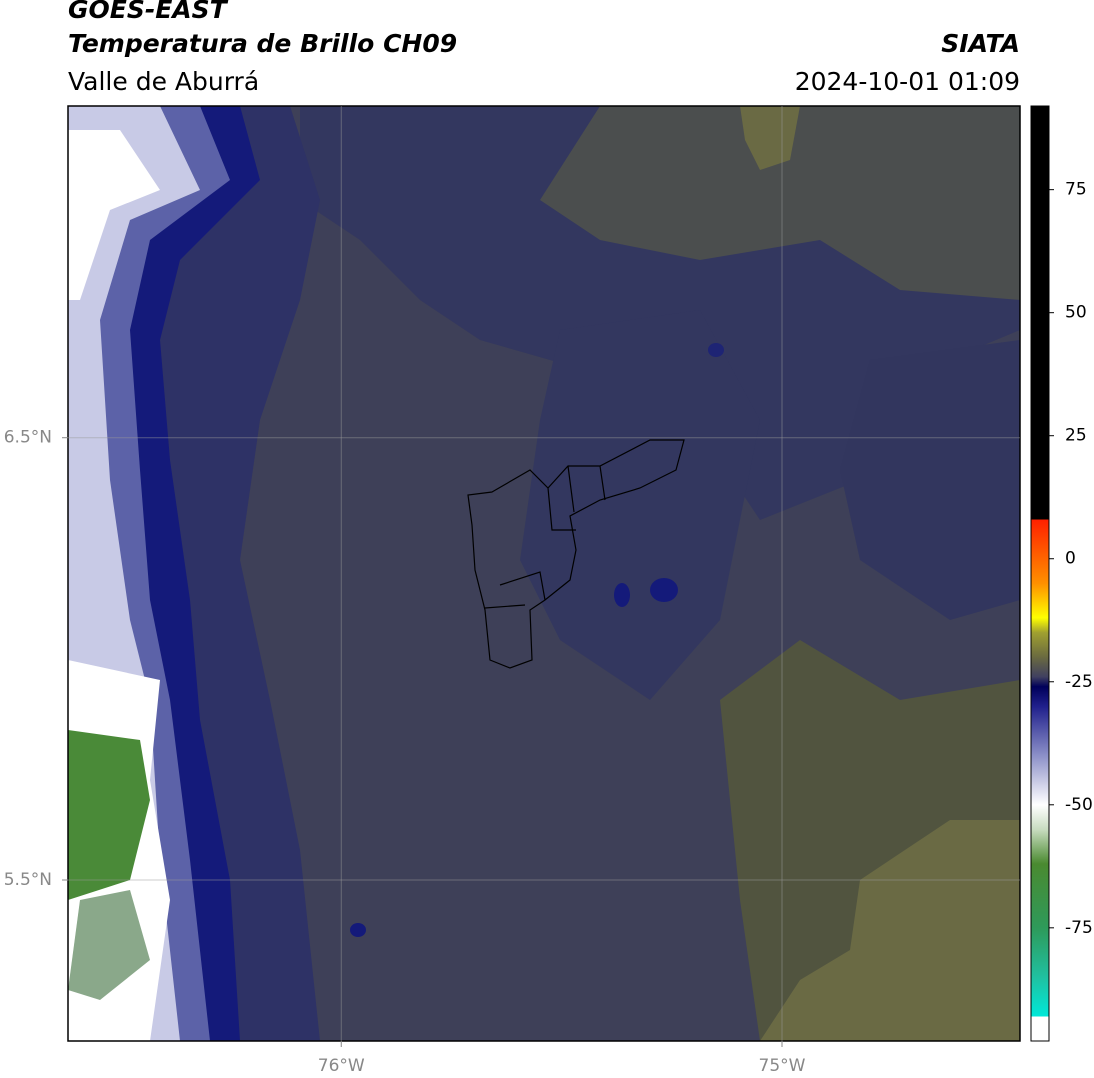 The image size is (1094, 1078). What do you see at coordinates (28, 438) in the screenshot?
I see `y-tick-label: 6.5°N` at bounding box center [28, 438].